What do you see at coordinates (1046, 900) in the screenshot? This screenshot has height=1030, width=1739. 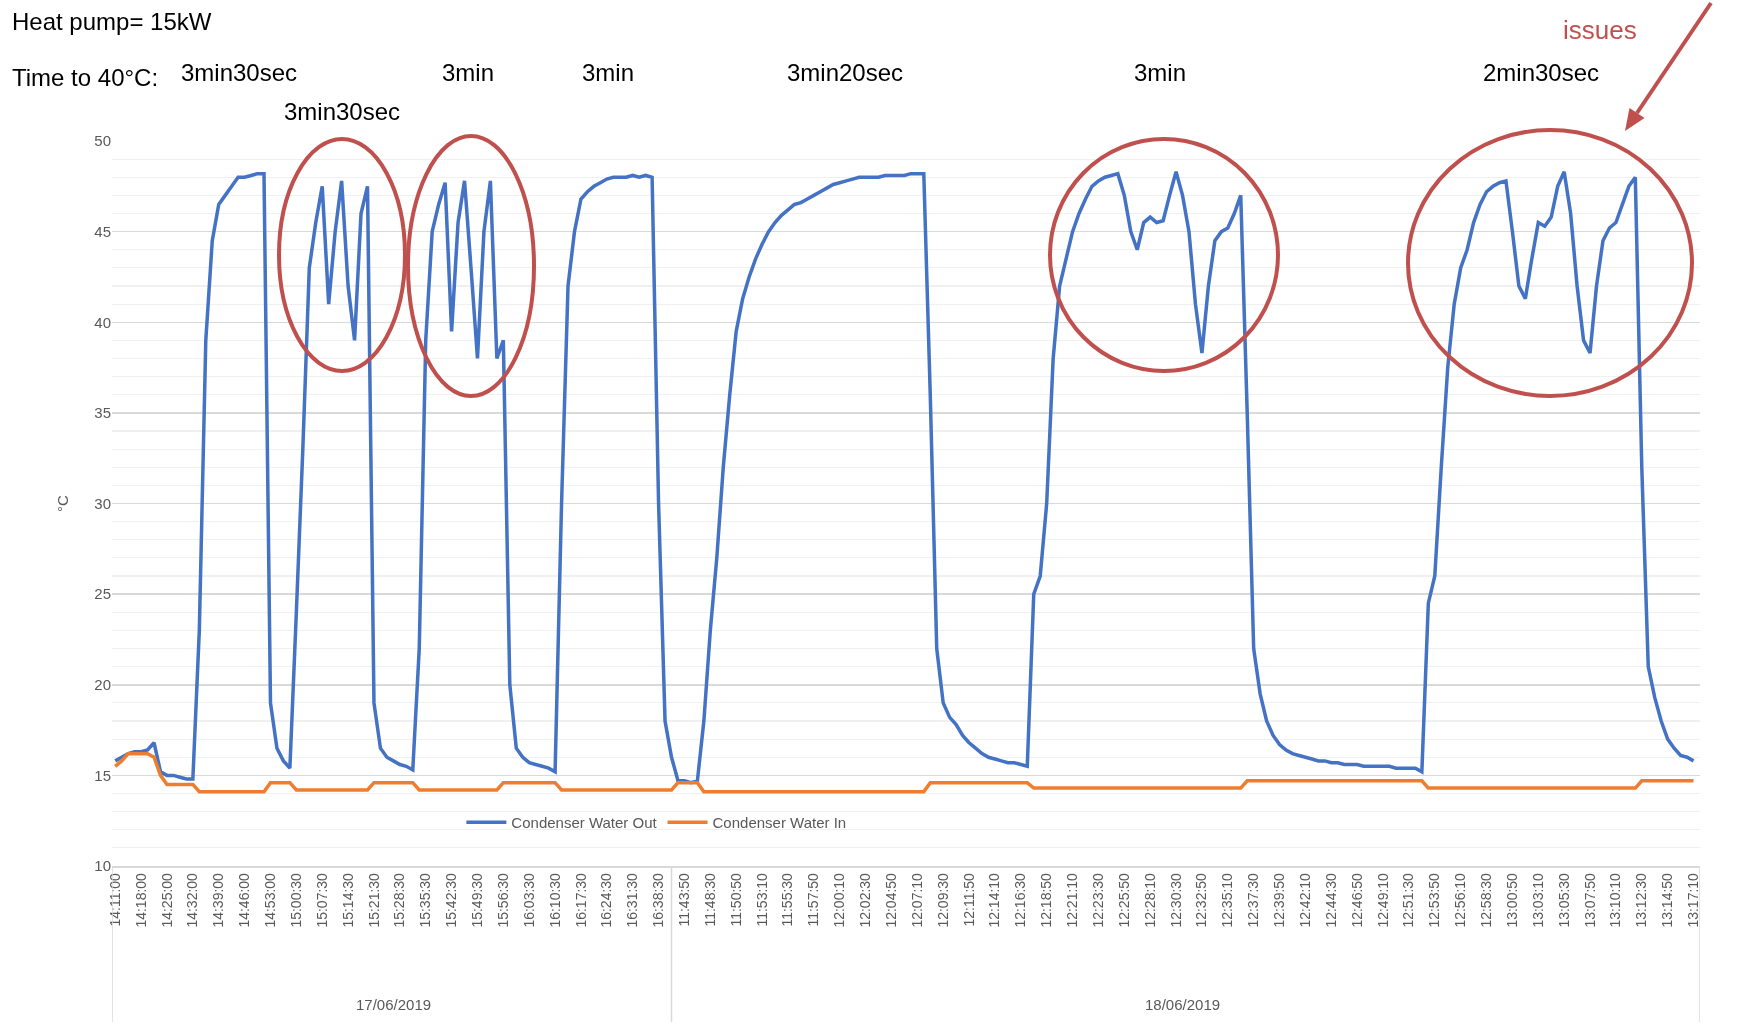 I see `x-tick-label: 12:18:50` at bounding box center [1046, 900].